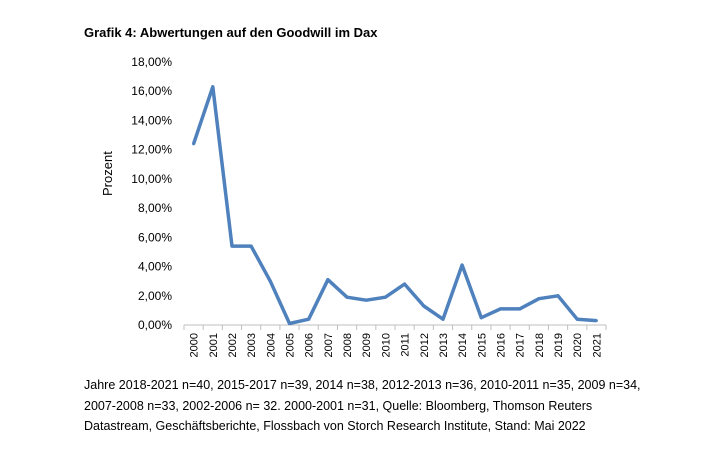 The height and width of the screenshot is (463, 714). I want to click on x-tick-label: 2016, so click(502, 345).